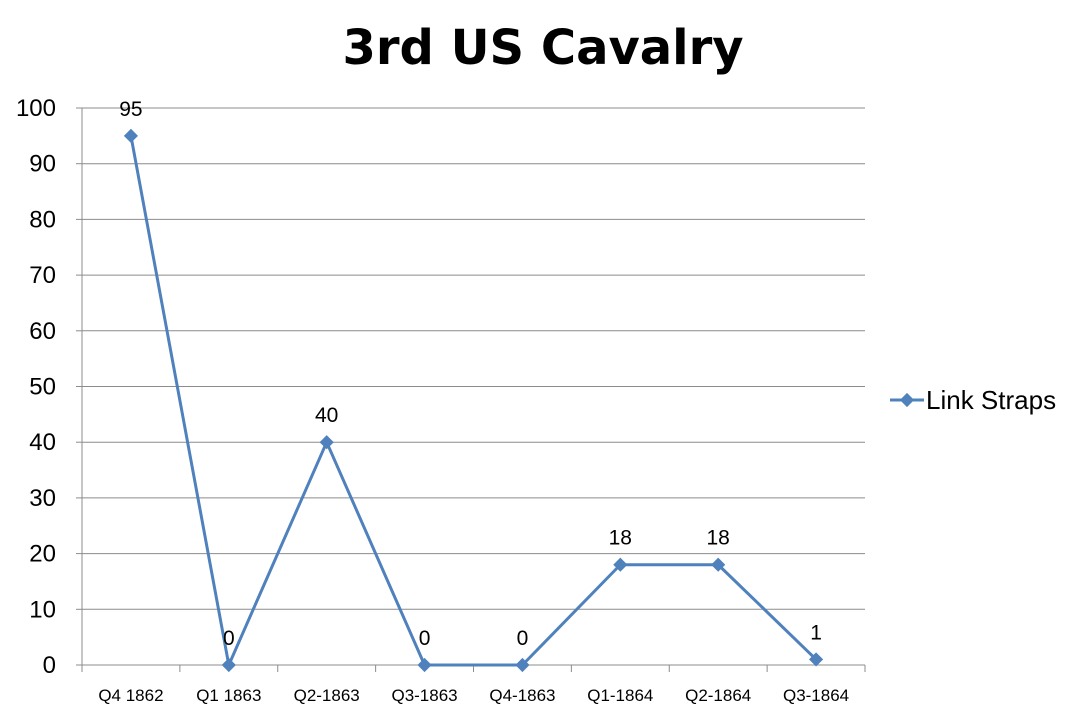  Describe the element at coordinates (42, 387) in the screenshot. I see `y-tick-label: 50` at that location.